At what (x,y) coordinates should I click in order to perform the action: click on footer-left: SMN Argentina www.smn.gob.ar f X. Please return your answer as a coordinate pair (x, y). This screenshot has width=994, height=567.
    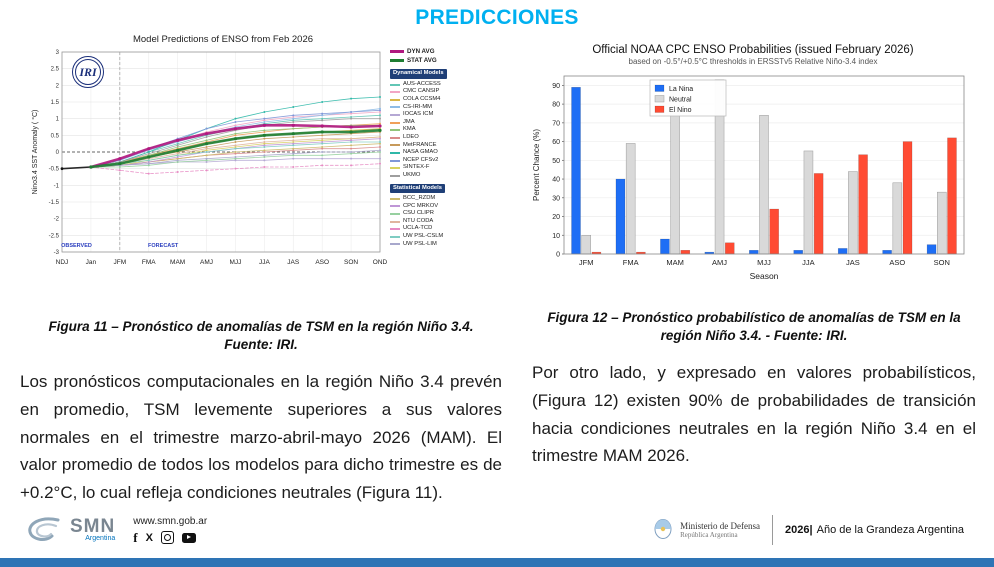
    Looking at the image, I should click on (114, 530).